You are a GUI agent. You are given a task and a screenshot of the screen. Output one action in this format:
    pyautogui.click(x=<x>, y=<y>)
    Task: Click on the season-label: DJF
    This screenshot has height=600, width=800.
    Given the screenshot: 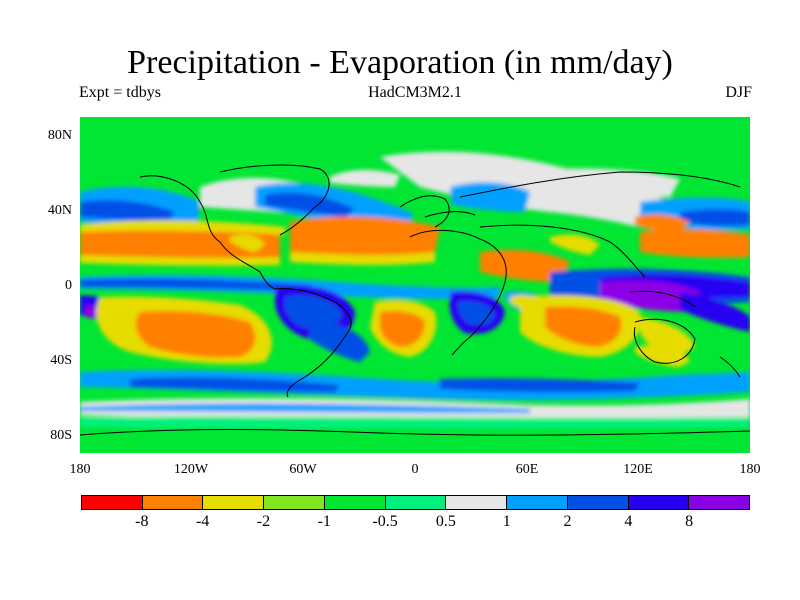 What is the action you would take?
    pyautogui.click(x=738, y=92)
    